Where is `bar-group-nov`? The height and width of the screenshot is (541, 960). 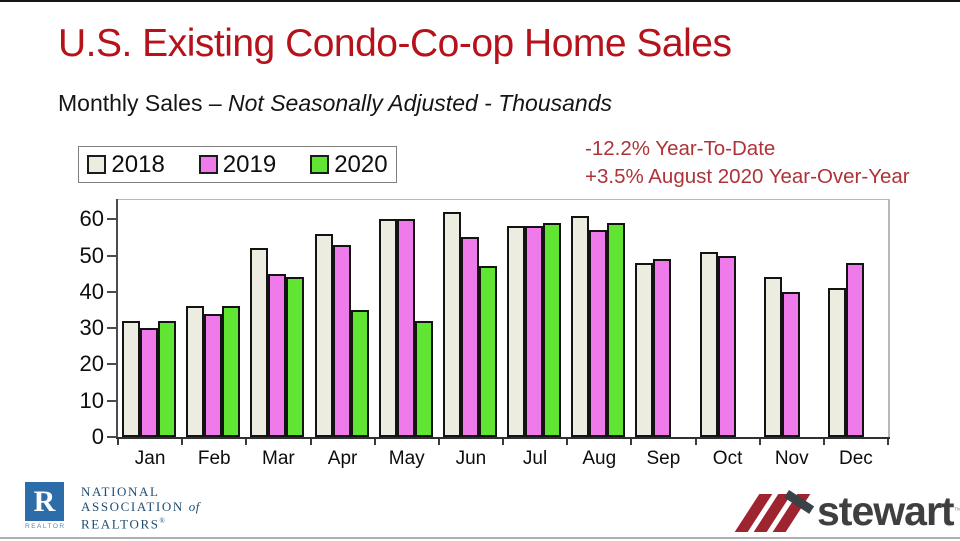
bar-group-nov is located at coordinates (792, 318).